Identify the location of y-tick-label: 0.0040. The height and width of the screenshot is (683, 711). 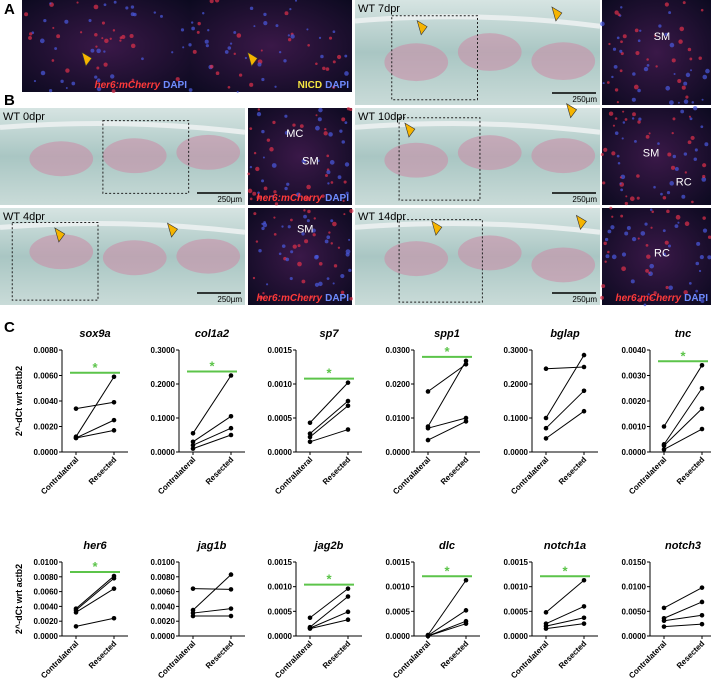
(46, 606).